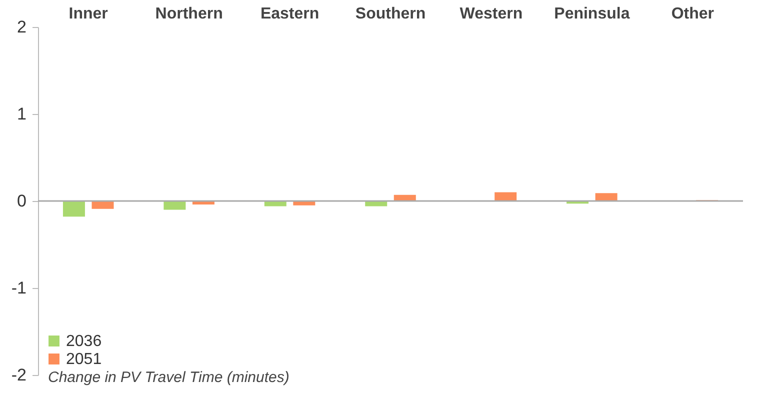  I want to click on x-tick-label: Peninsula, so click(592, 14).